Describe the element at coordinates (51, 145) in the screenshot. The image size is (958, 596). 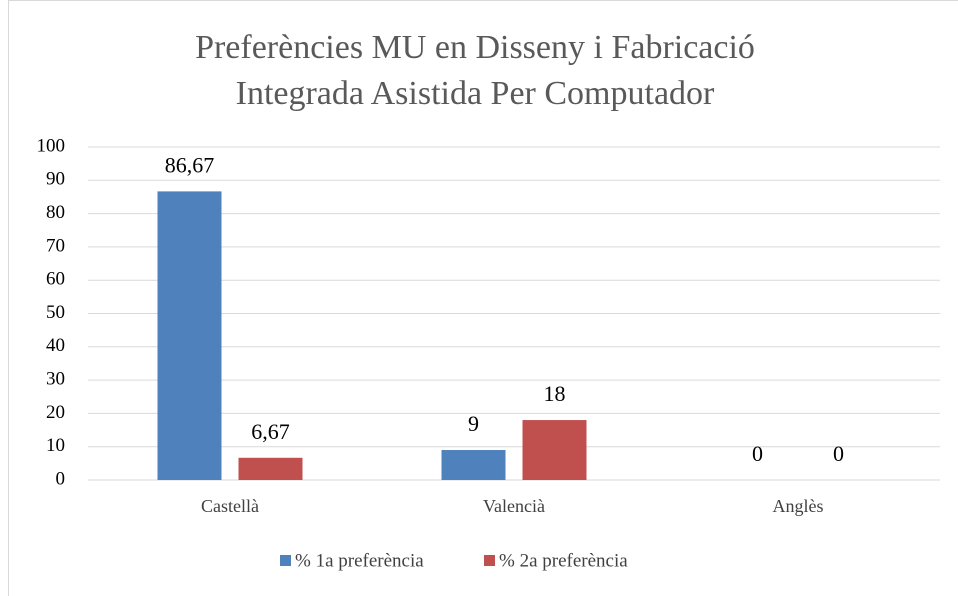
I see `y-tick-label: 100` at that location.